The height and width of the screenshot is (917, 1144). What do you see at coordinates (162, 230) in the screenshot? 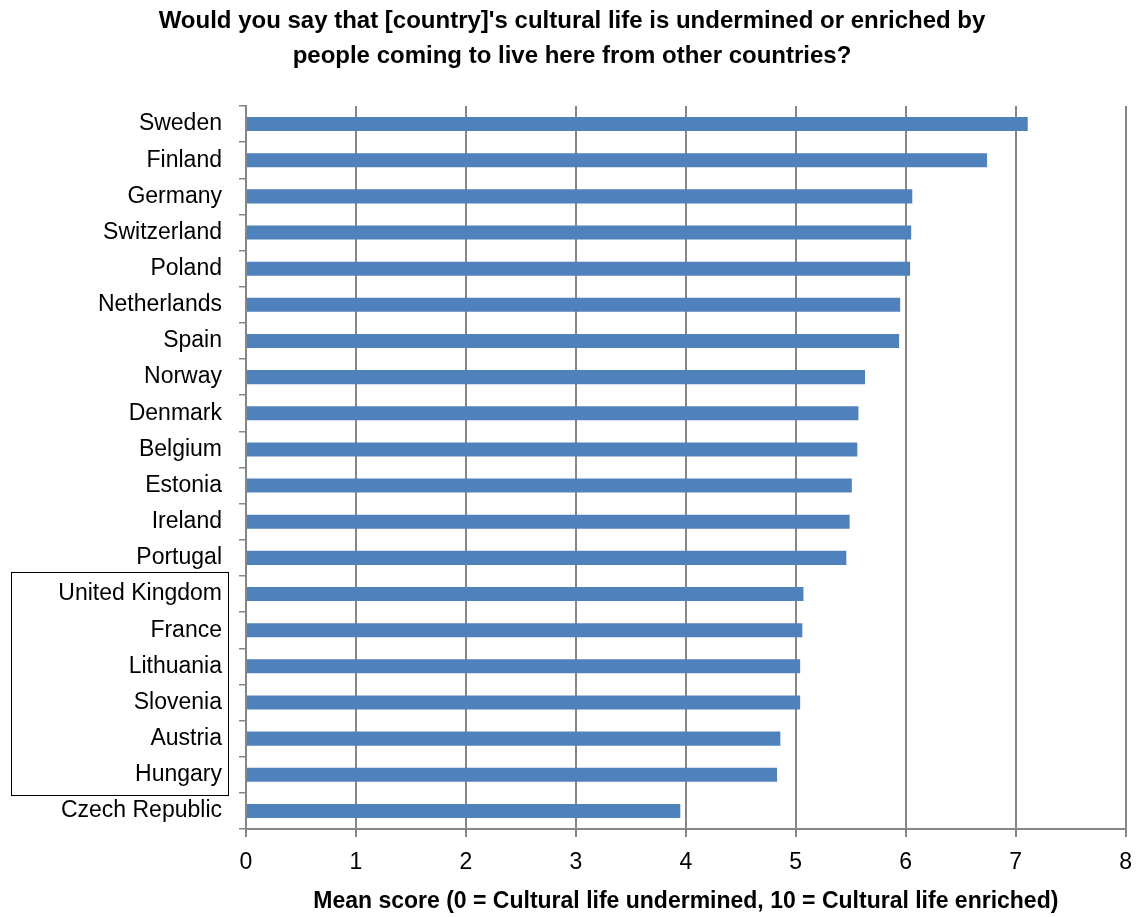
I see `y-tick-label: Switzerland` at bounding box center [162, 230].